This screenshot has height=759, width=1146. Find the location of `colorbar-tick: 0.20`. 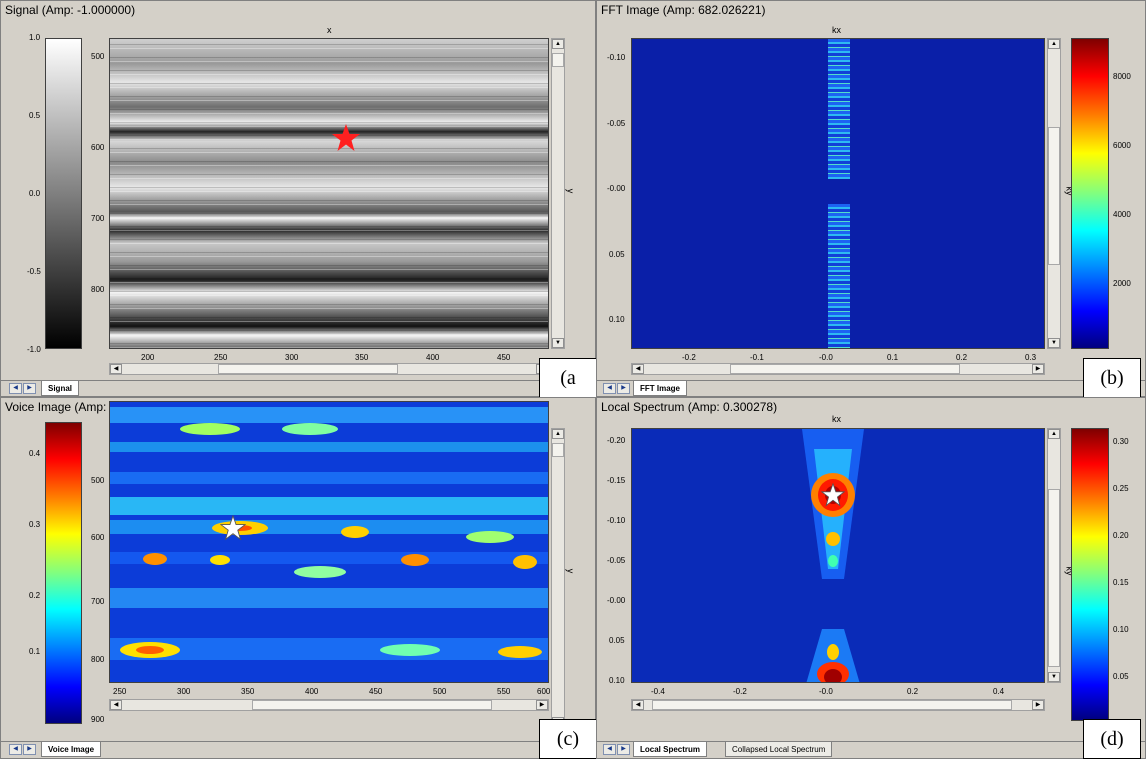

colorbar-tick: 0.20 is located at coordinates (1121, 535).